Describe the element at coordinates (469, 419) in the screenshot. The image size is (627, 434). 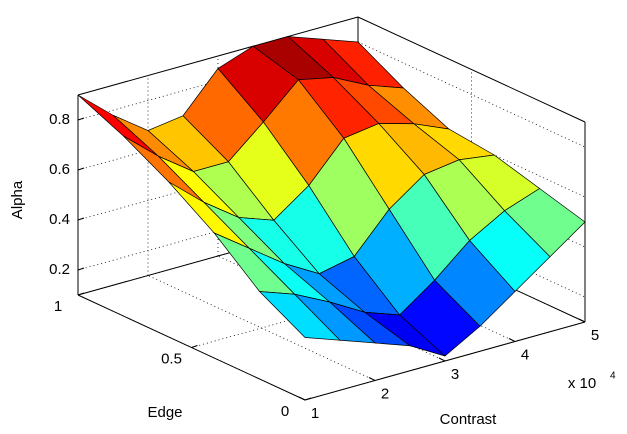
I see `x-axis-label: Contrast` at that location.